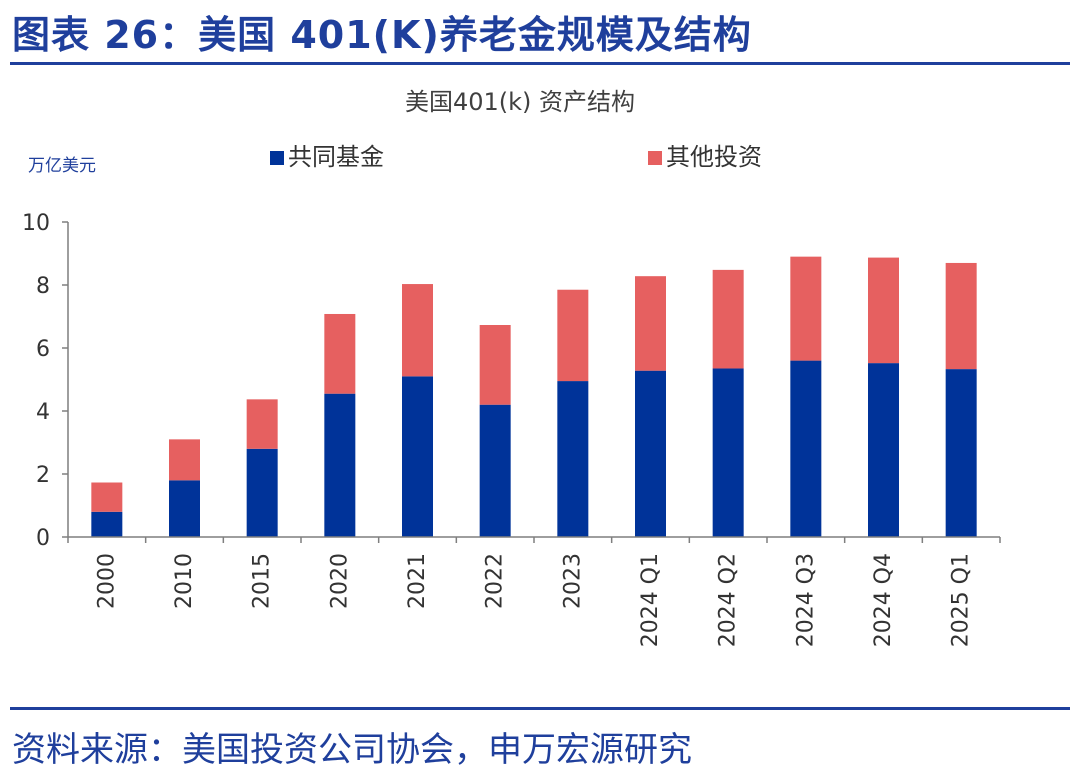 The image size is (1080, 776). Describe the element at coordinates (520, 102) in the screenshot. I see `chart-title: 美国401(k) 资产结构` at that location.